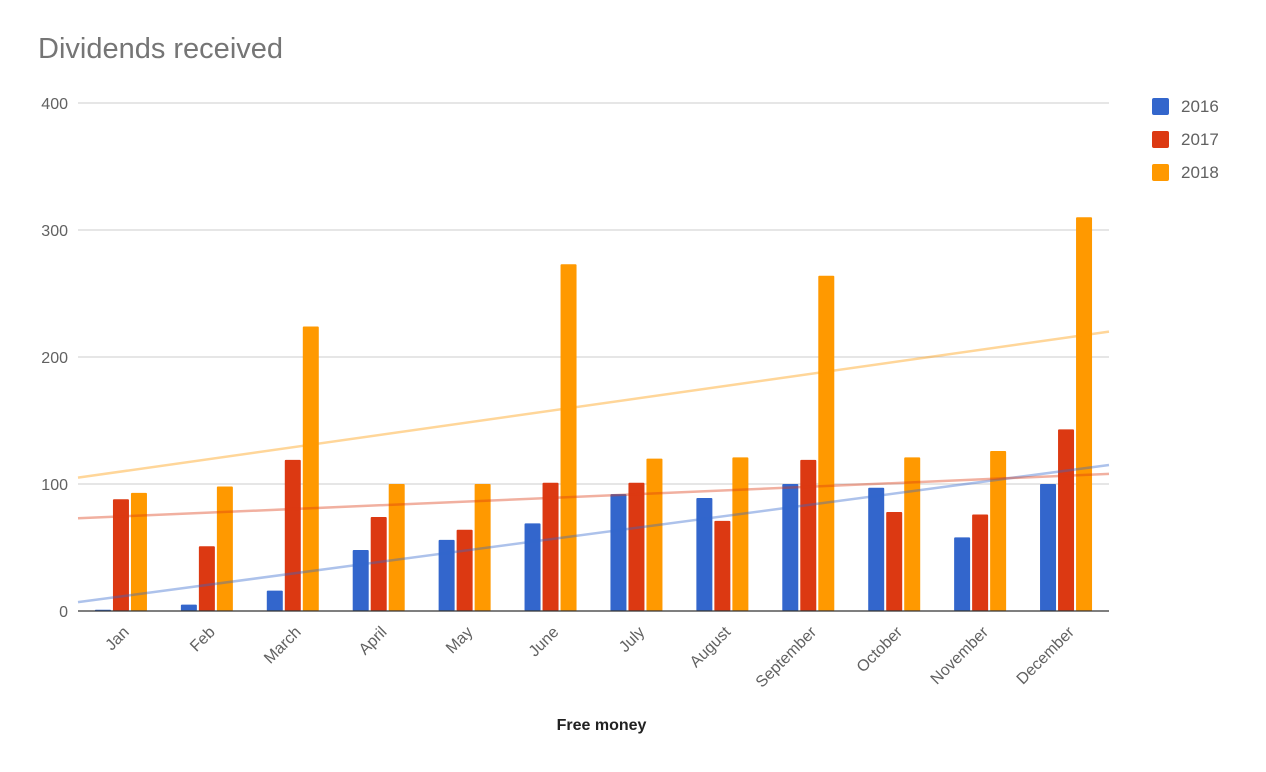 The width and height of the screenshot is (1266, 772). What do you see at coordinates (980, 562) in the screenshot?
I see `bar-2017-november` at bounding box center [980, 562].